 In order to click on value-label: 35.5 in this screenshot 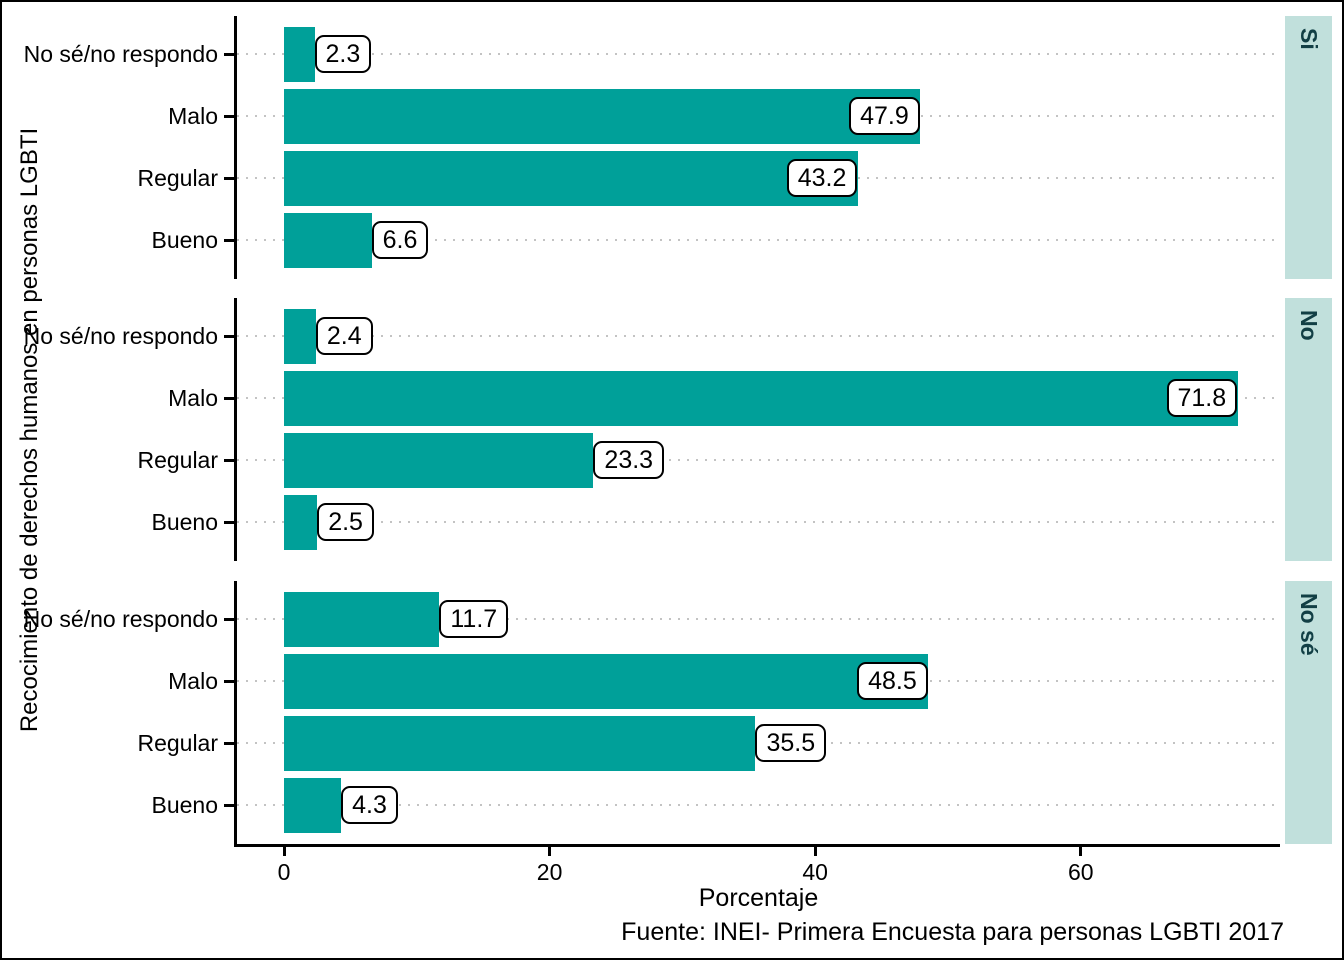, I will do `click(791, 743)`.